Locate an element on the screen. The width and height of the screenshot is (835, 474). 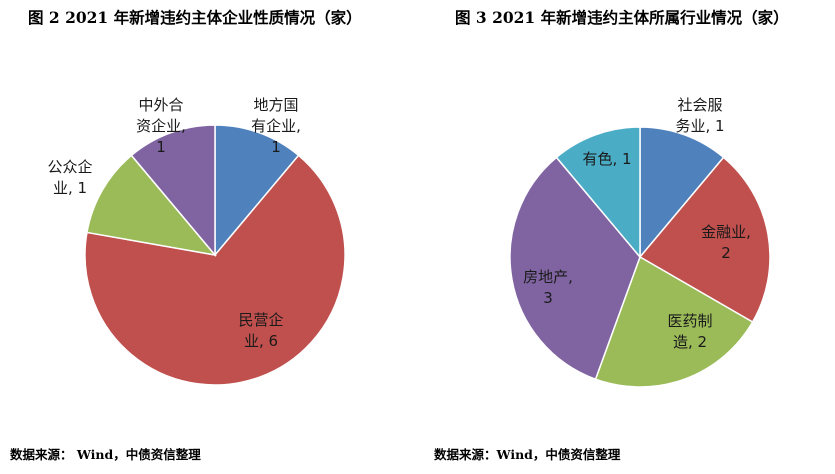
chart1-source: 数据来源： Wind，中债资信整理 is located at coordinates (105, 454).